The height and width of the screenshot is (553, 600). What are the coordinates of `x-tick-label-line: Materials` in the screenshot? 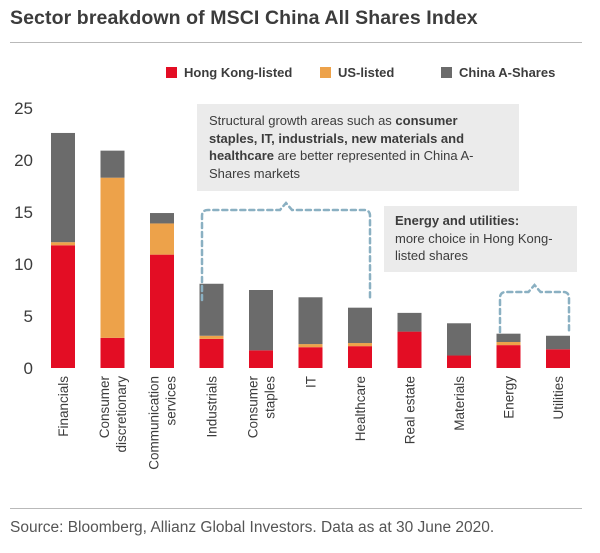 It's located at (459, 403).